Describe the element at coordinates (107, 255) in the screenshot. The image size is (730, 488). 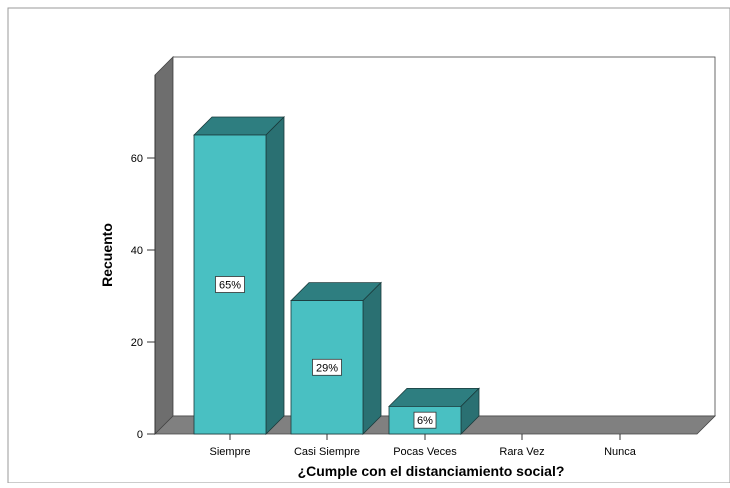
I see `y-axis-title: Recuento` at that location.